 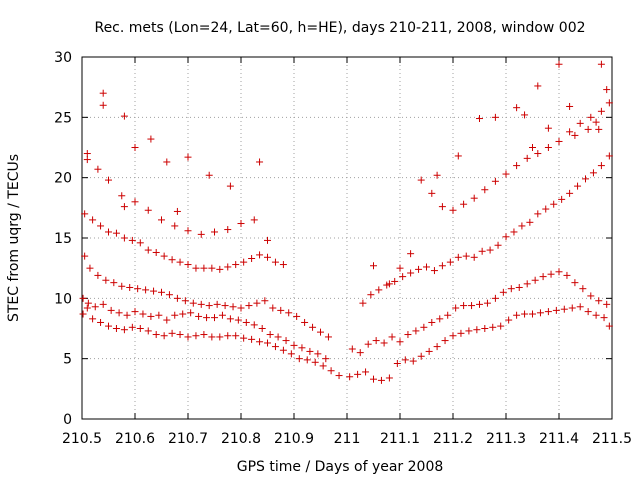 I want to click on y-tick-labels: 0 5 10 15 20 25 30, so click(x=63, y=239).